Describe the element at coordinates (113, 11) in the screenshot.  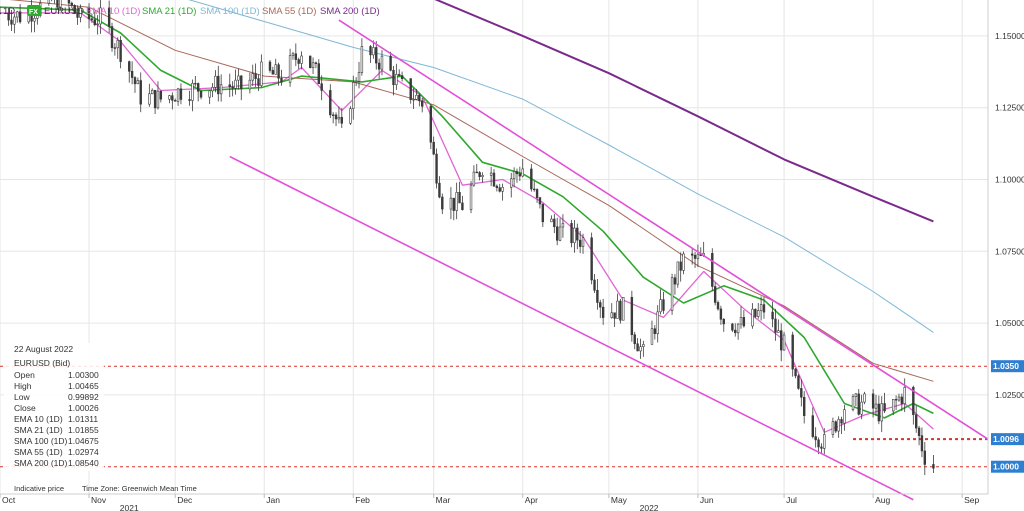
I see `legend-ema10: EMA 10 (1D)` at that location.